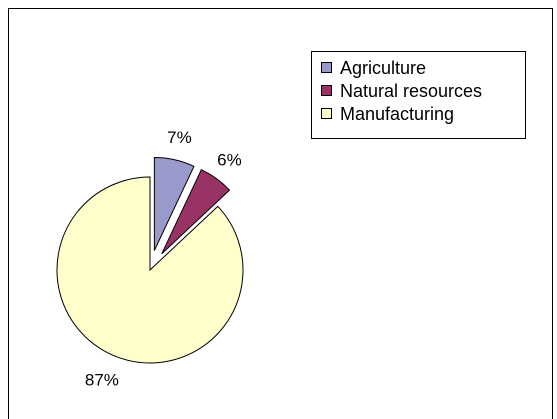  Describe the element at coordinates (397, 113) in the screenshot. I see `legend-label-manufacturing: Manufacturing` at that location.